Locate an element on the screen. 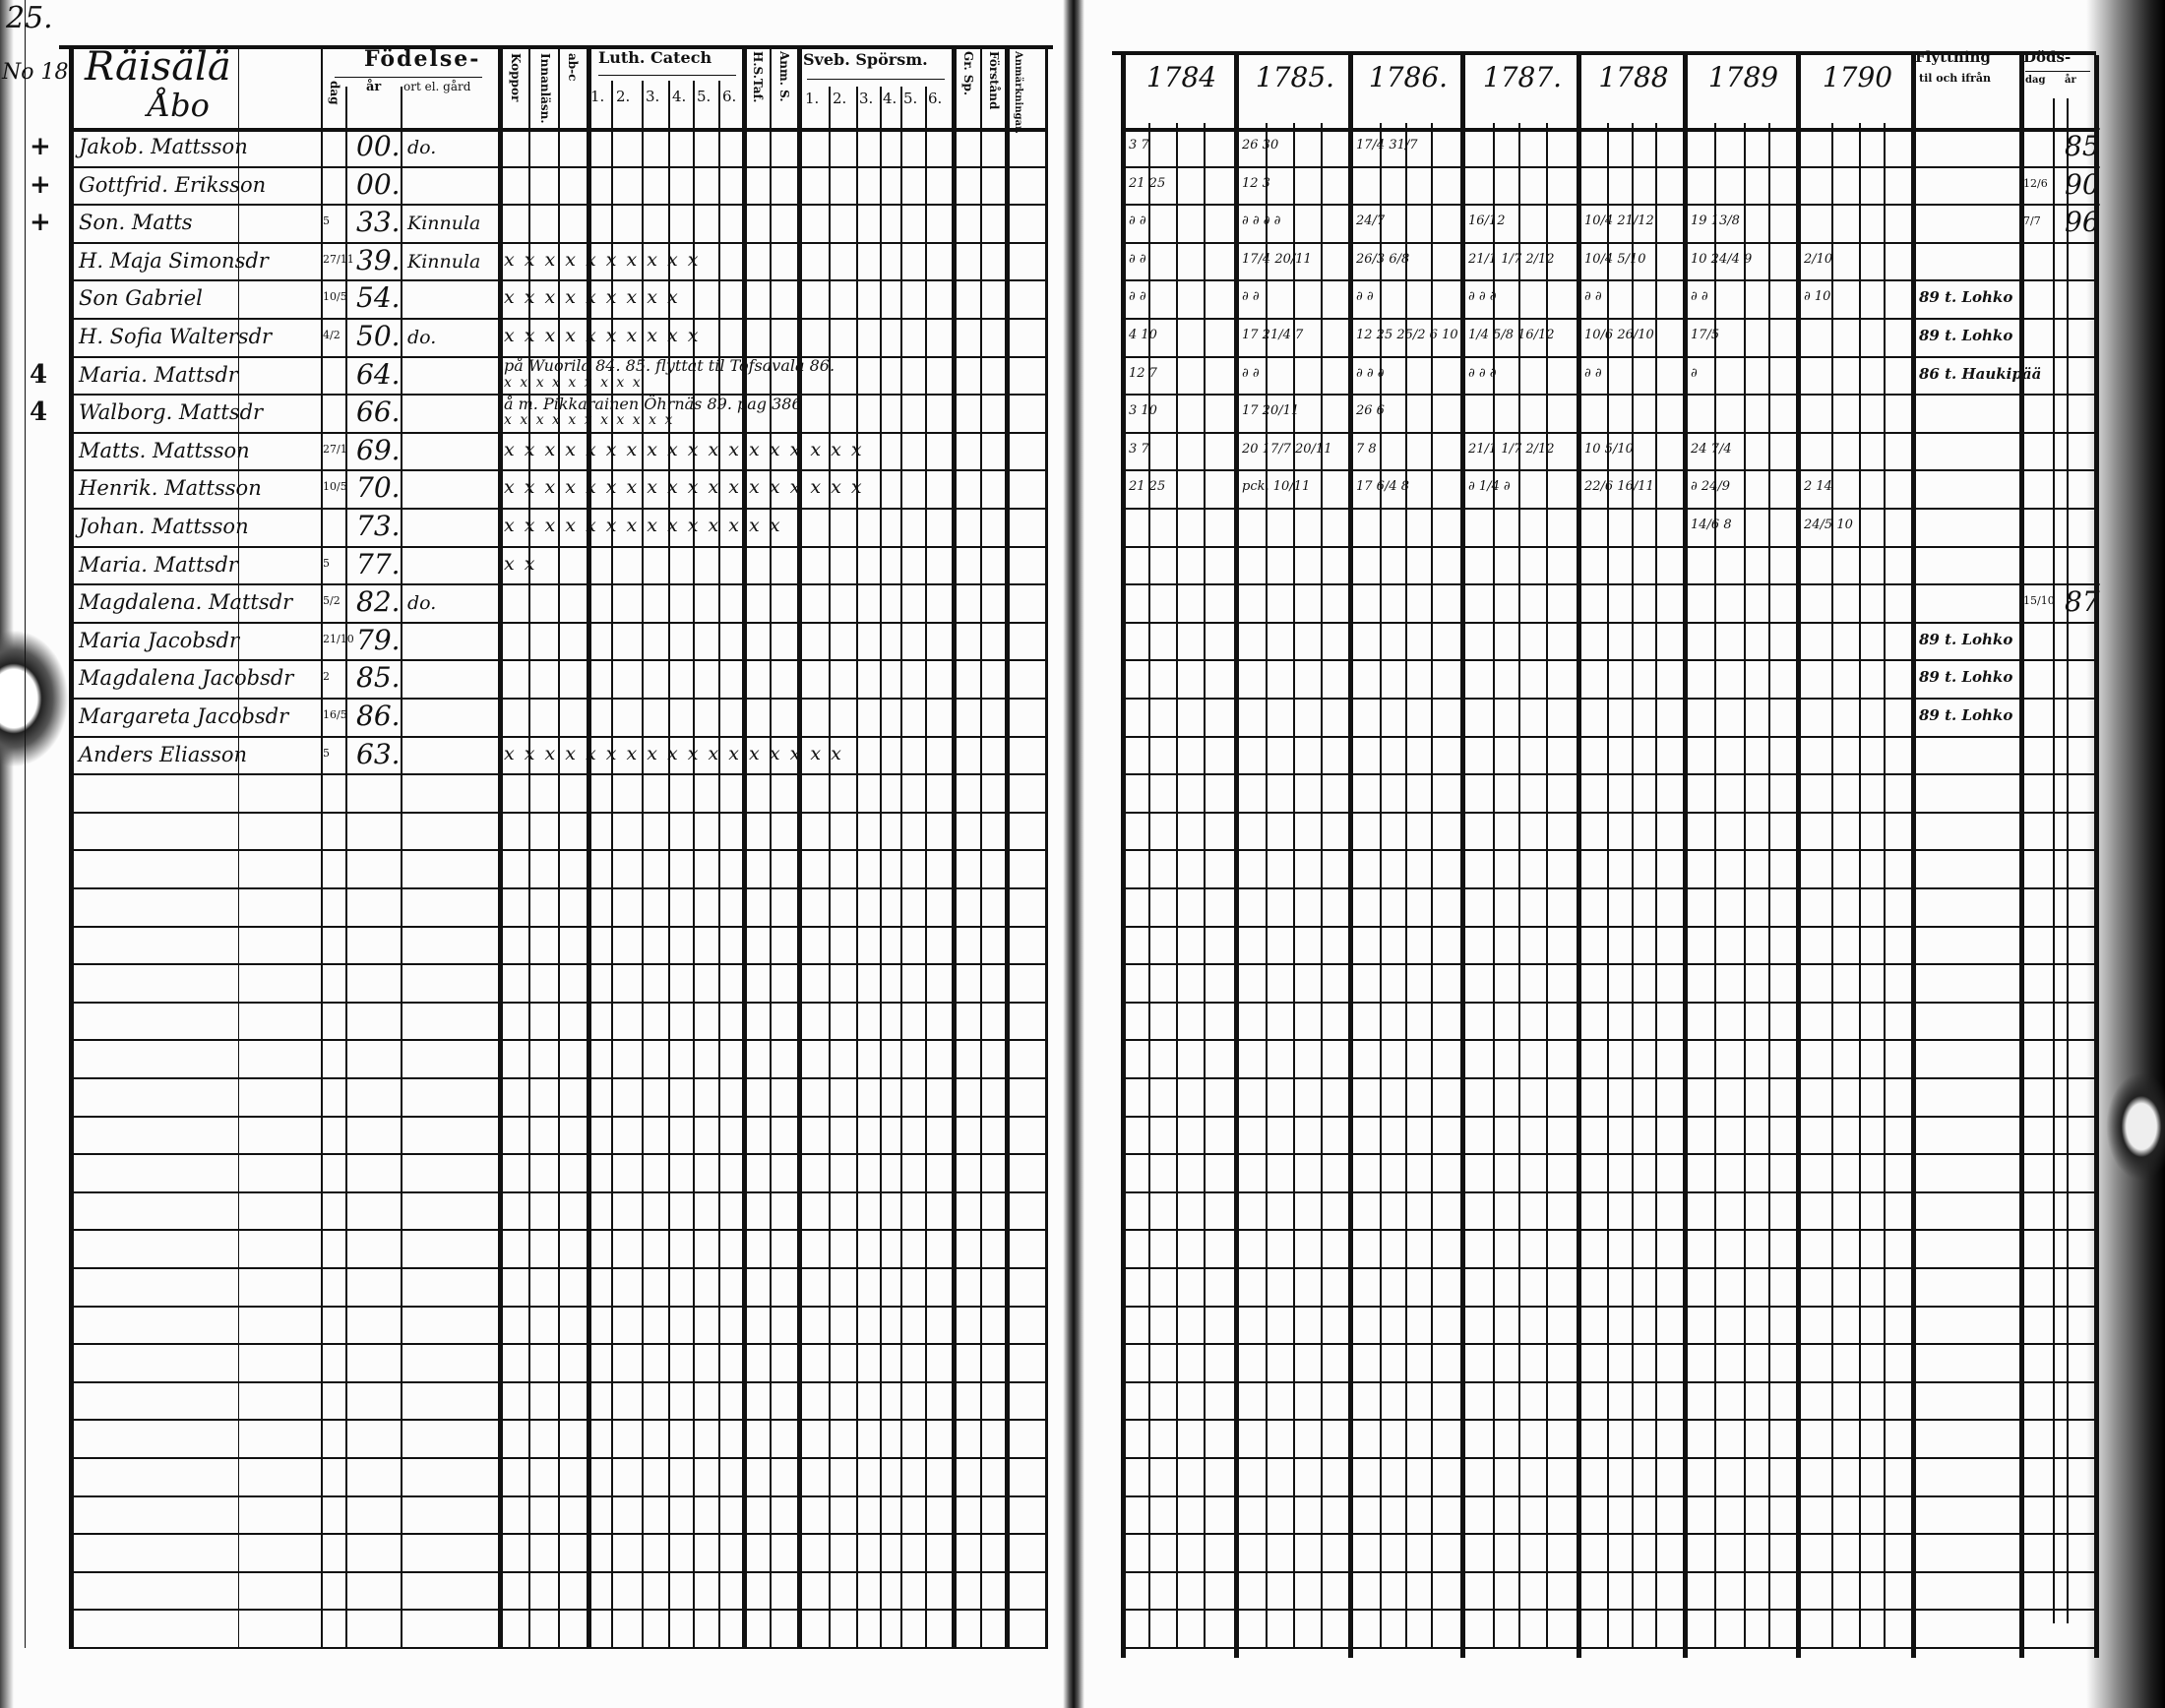 The width and height of the screenshot is (2165, 1708). sveb-column-label: 3. is located at coordinates (867, 99).